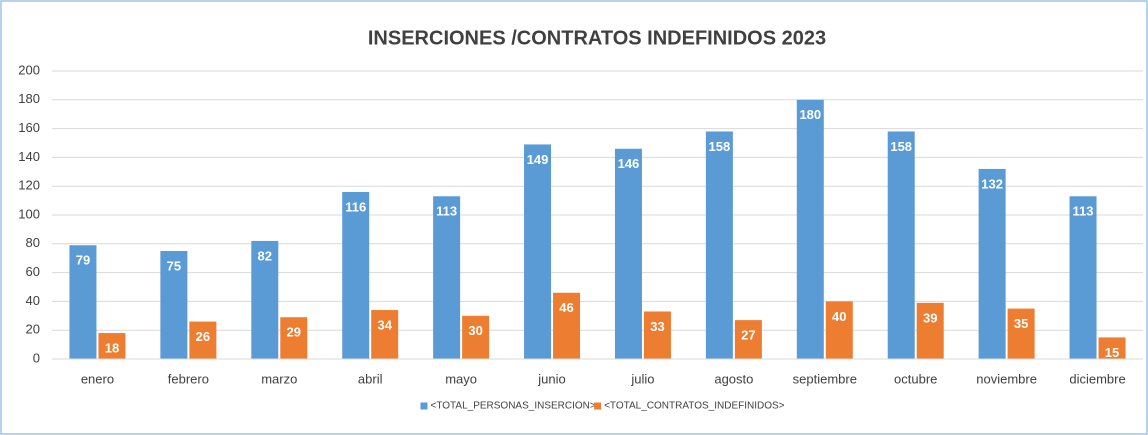 Image resolution: width=1148 pixels, height=435 pixels. Describe the element at coordinates (33, 329) in the screenshot. I see `y-tick-label: 20` at that location.